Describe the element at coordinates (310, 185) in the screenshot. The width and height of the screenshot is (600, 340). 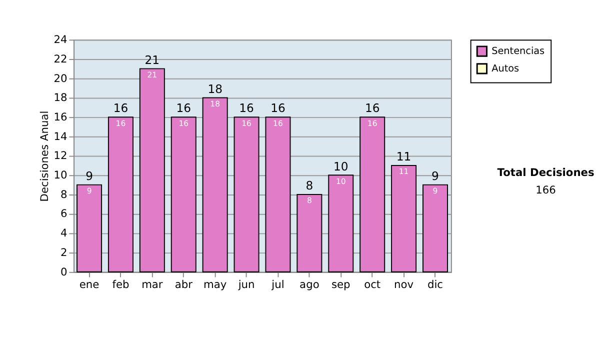
I see `total-label: 8` at that location.